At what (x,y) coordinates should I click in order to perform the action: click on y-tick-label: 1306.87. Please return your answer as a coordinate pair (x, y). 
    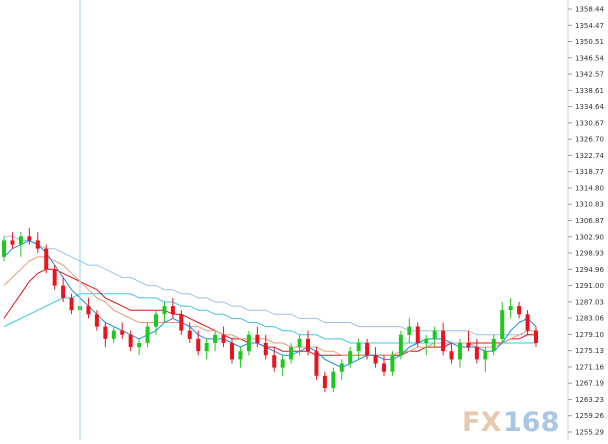
    Looking at the image, I should click on (589, 221).